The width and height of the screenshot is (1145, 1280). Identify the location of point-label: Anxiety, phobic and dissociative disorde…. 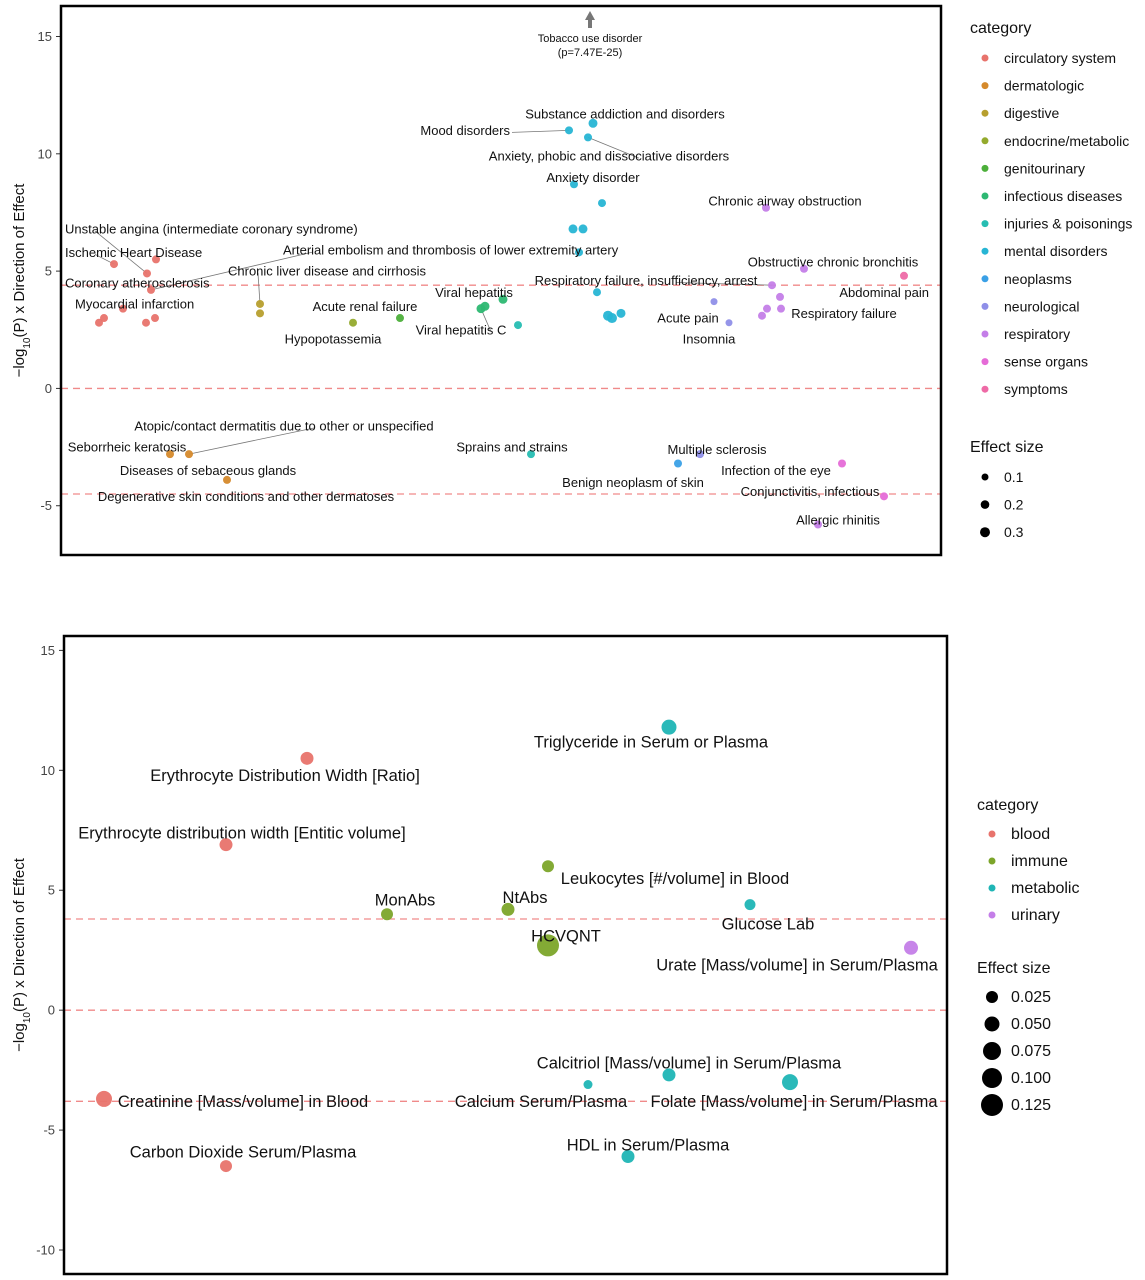
(609, 156).